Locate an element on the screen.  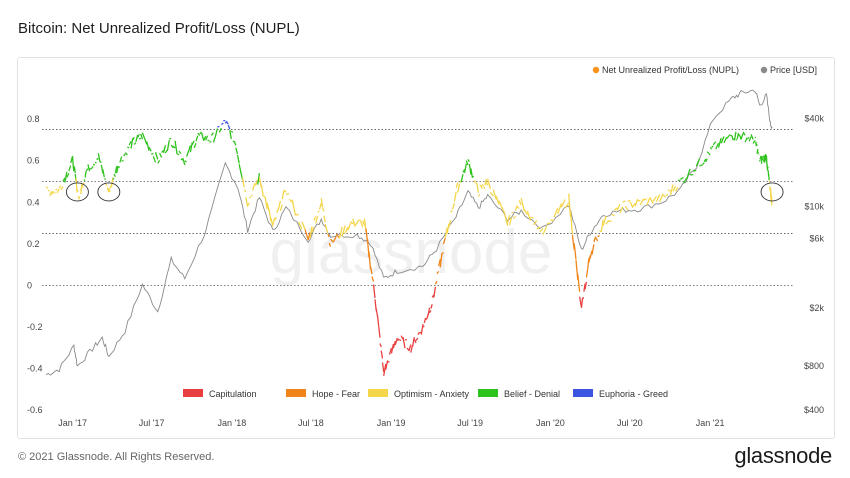
copyright-text: © 2021 Glassnode. All Rights Reserved. is located at coordinates (116, 457).